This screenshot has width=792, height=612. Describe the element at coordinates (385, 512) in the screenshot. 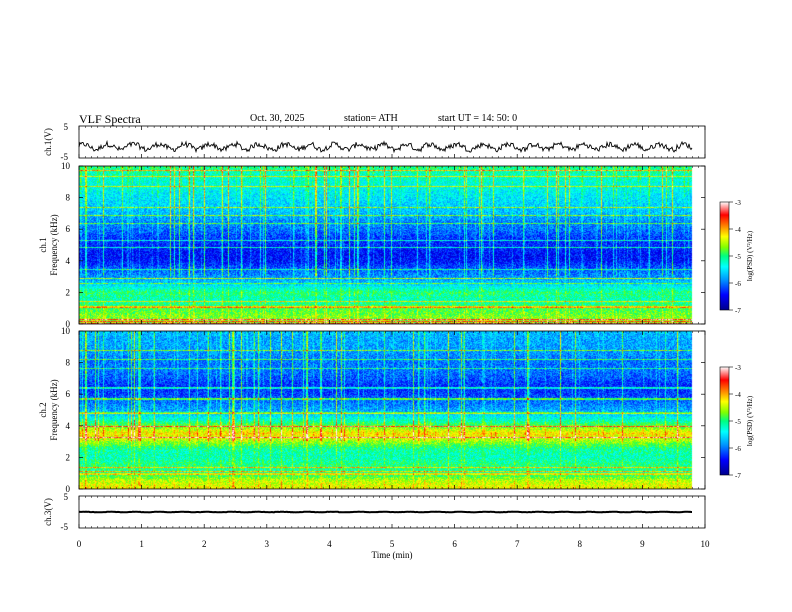

I see `ch3-waveform-line` at that location.